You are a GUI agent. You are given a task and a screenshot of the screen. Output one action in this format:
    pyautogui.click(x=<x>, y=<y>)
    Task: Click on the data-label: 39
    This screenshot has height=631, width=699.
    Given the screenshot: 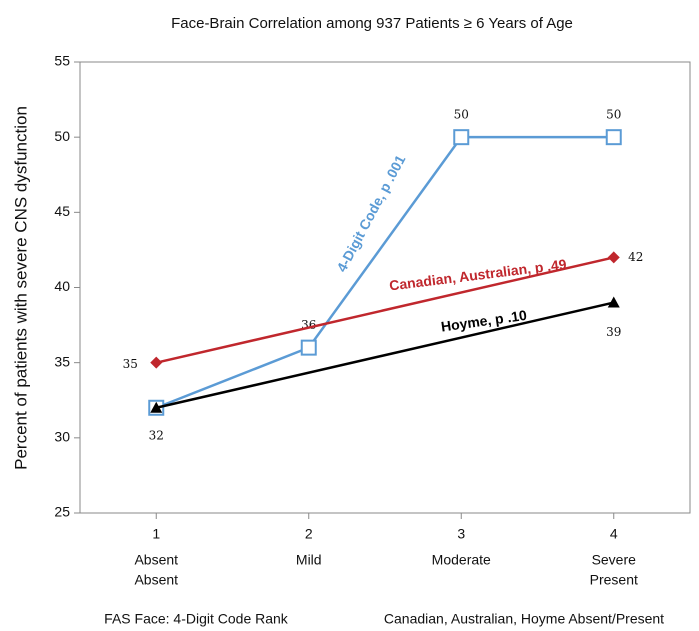 What is the action you would take?
    pyautogui.click(x=613, y=332)
    